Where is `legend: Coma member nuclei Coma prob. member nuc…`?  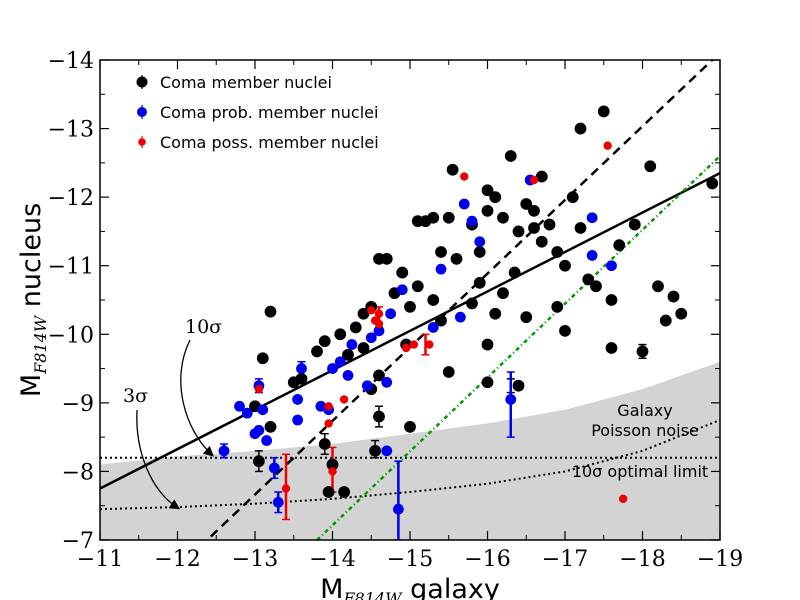 legend: Coma member nuclei Coma prob. member nuc… is located at coordinates (257, 112).